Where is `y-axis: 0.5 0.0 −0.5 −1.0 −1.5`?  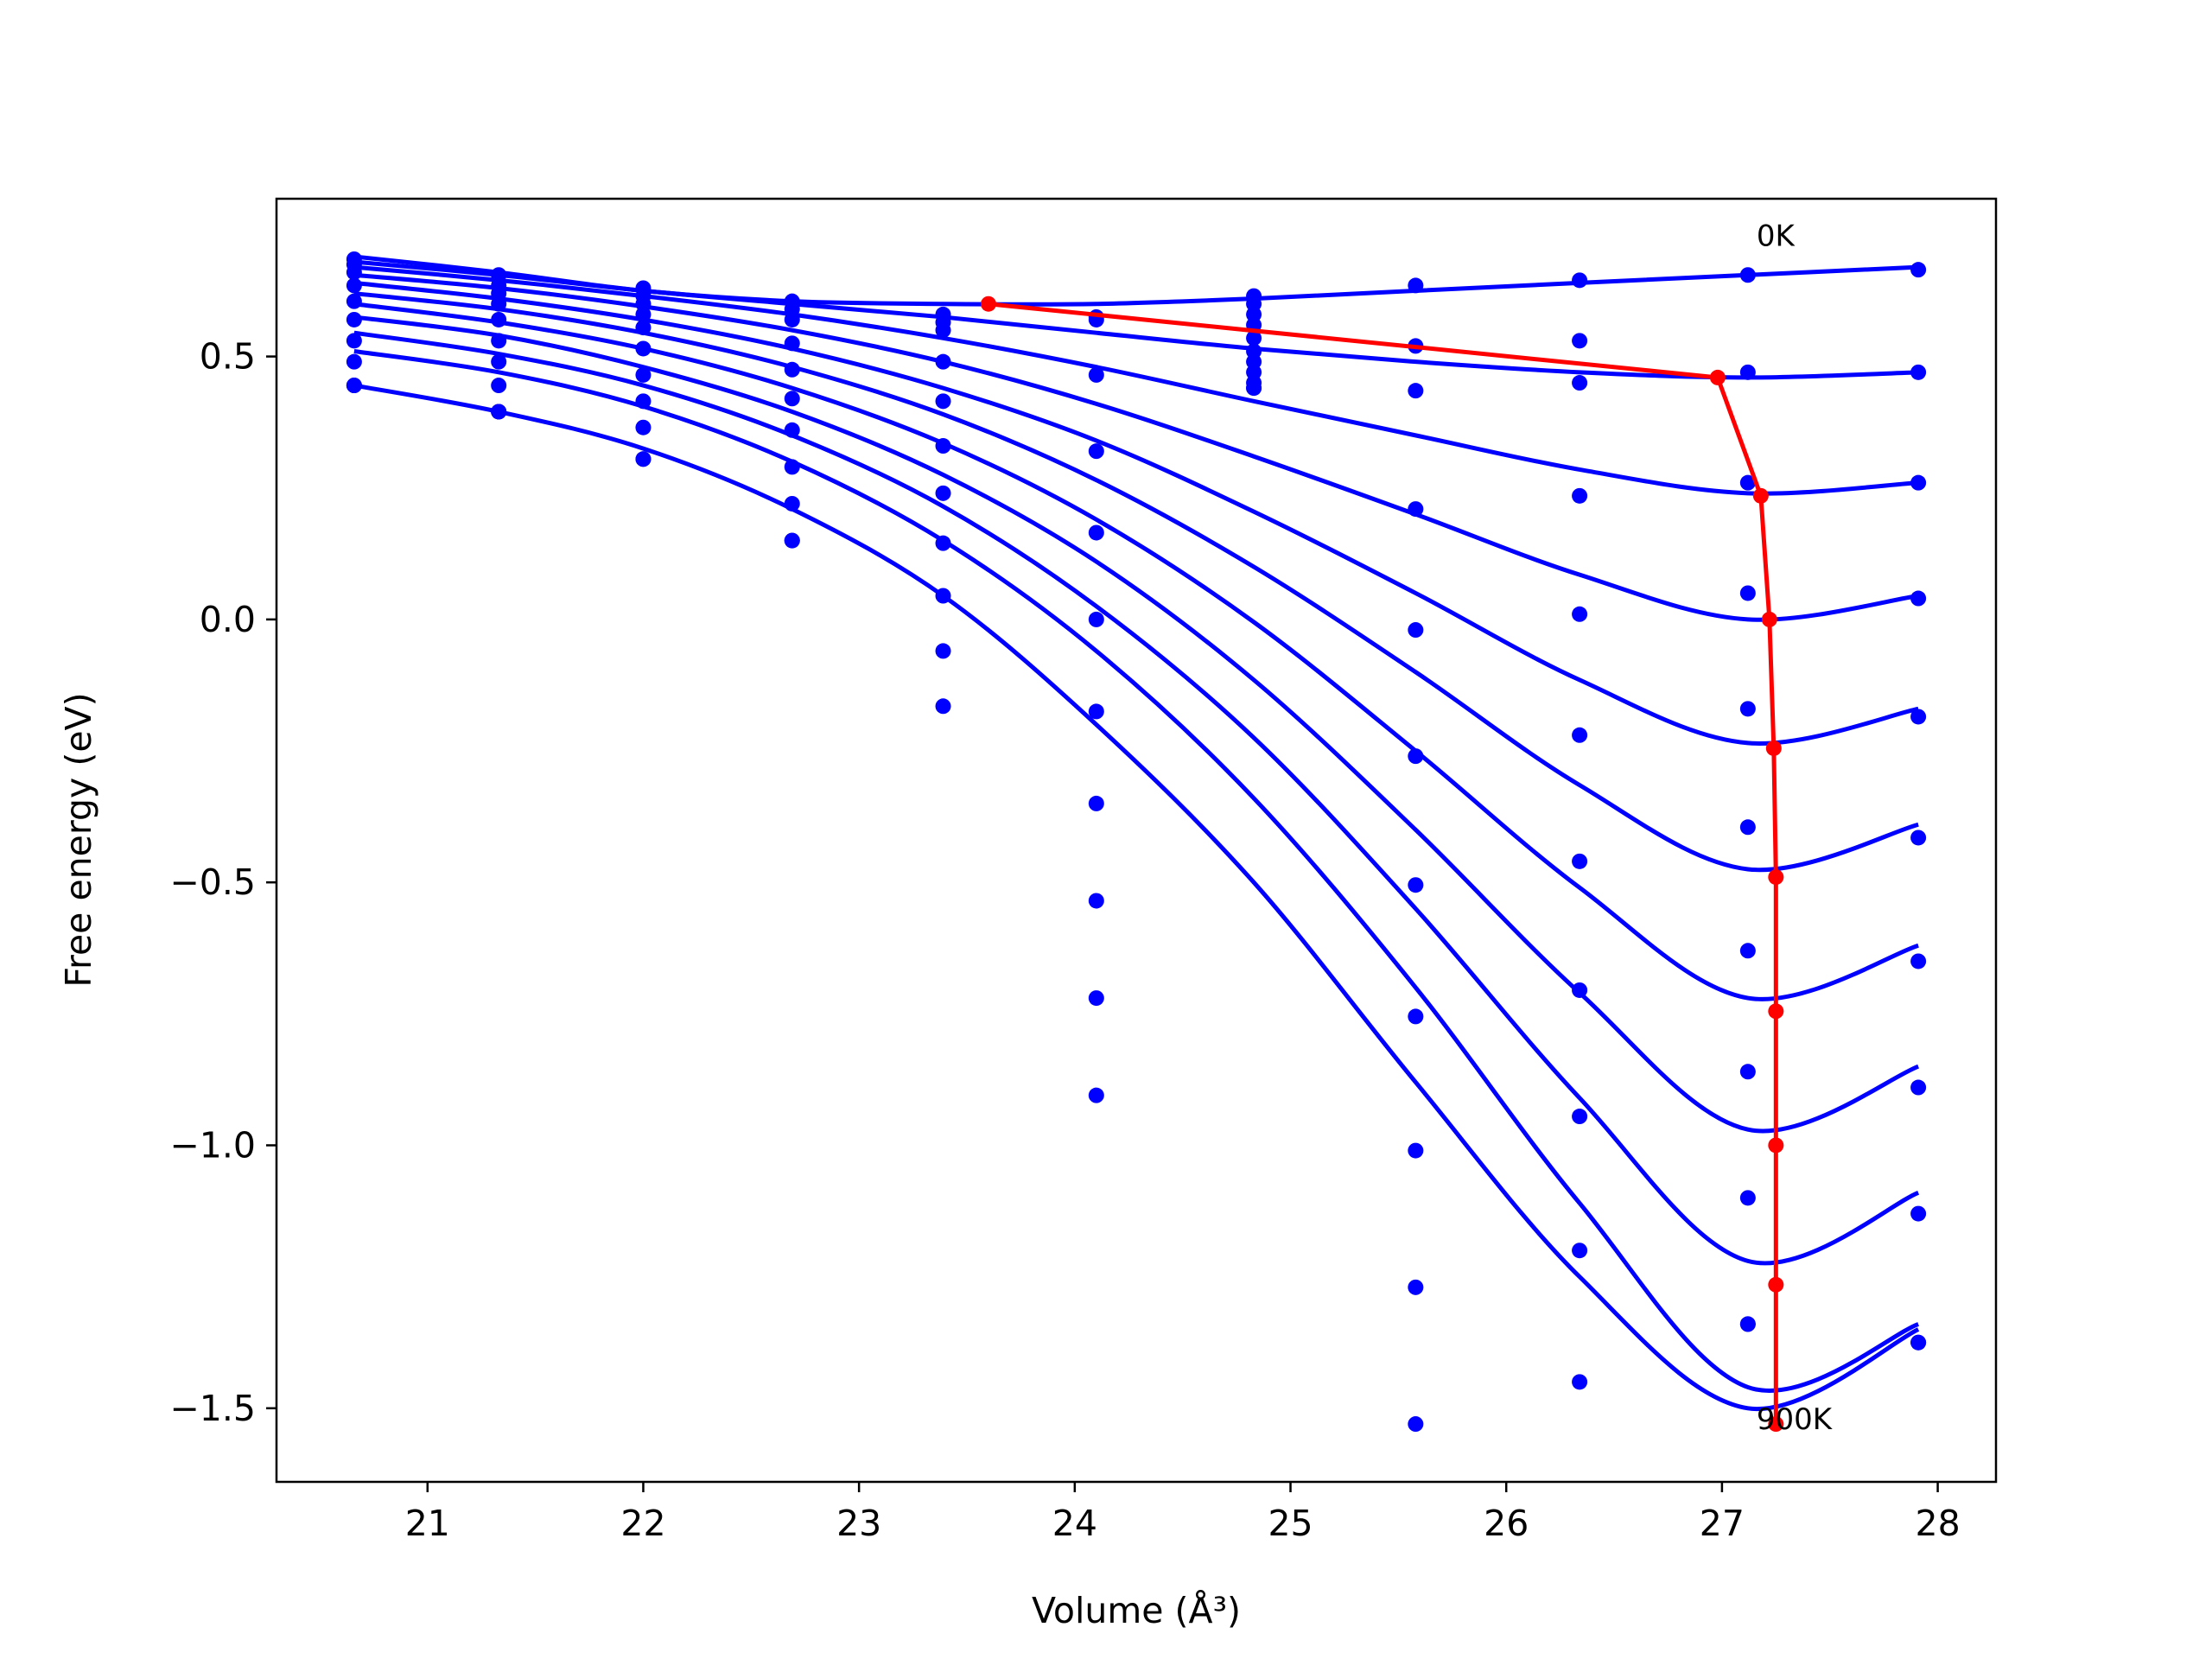
y-axis: 0.5 0.0 −0.5 −1.0 −1.5 is located at coordinates (222, 882).